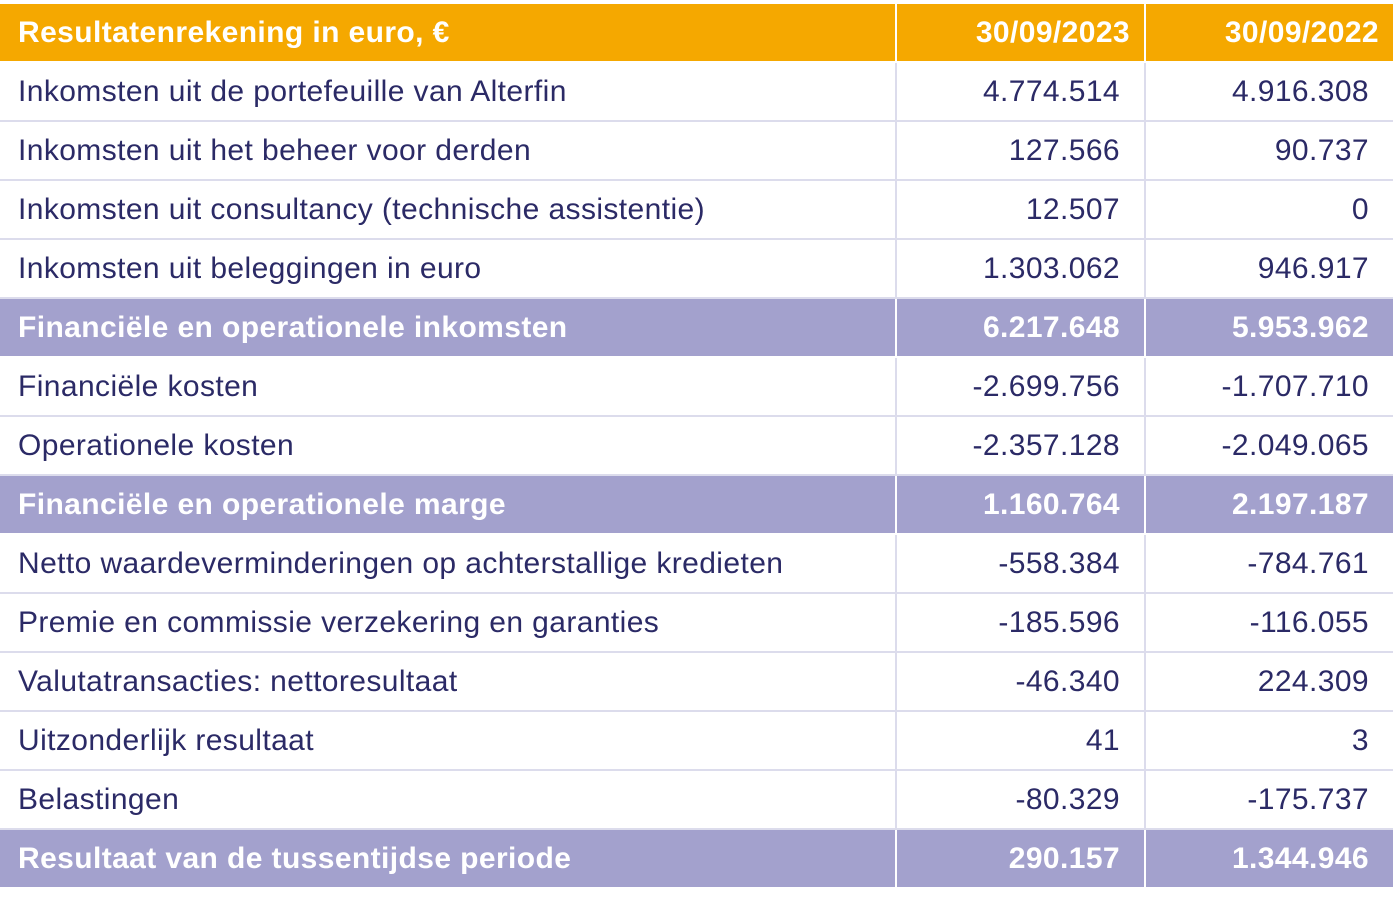 This screenshot has width=1395, height=904. I want to click on row-label: Uitzonderlijk resultaat, so click(448, 740).